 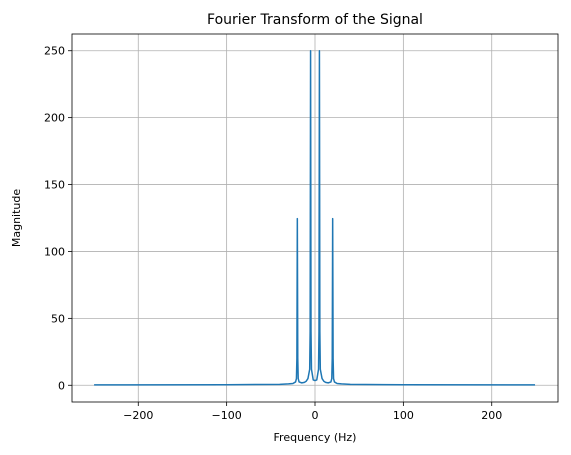 I want to click on x-axis-label: Frequency (Hz), so click(x=315, y=437).